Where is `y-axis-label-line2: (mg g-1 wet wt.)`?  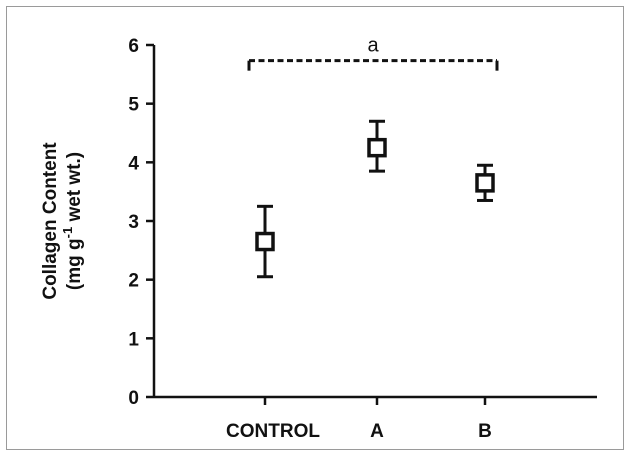
y-axis-label-line2: (mg g-1 wet wt.) is located at coordinates (72, 221).